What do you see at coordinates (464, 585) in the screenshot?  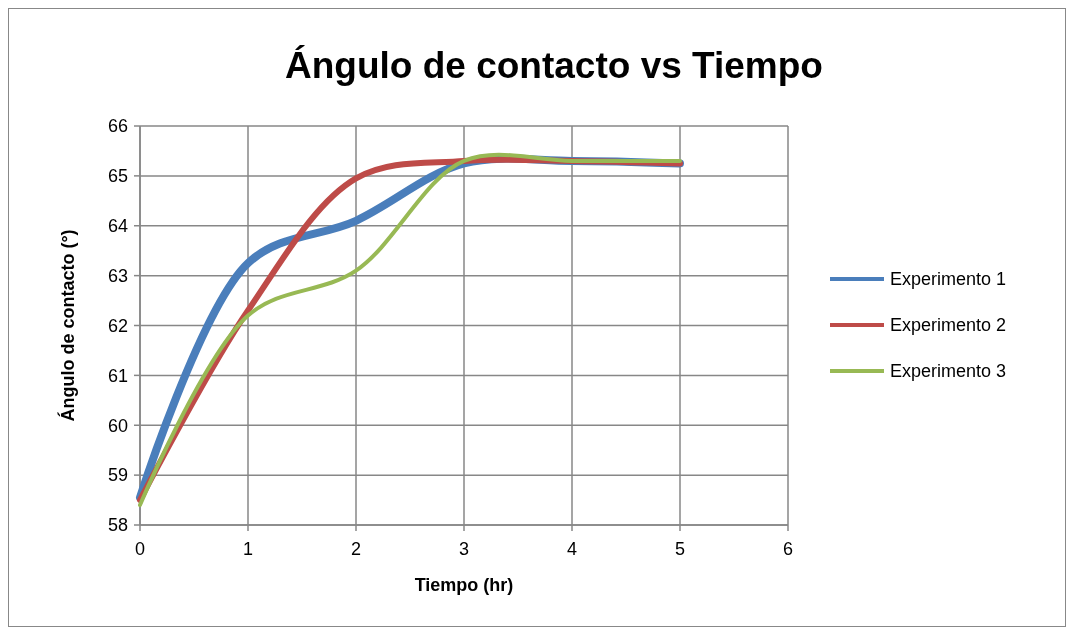 I see `x-axis-title: Tiempo (hr)` at bounding box center [464, 585].